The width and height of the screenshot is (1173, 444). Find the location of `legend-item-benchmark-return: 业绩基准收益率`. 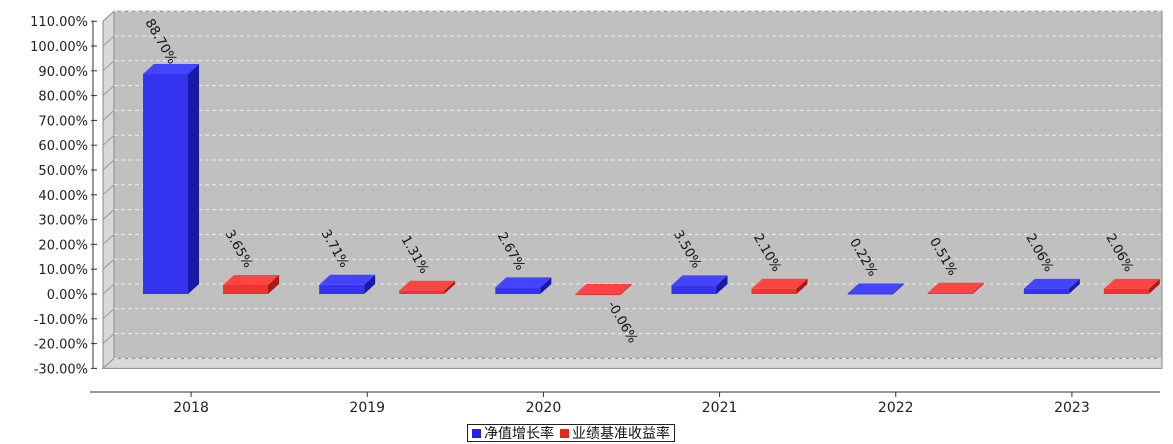

legend-item-benchmark-return: 业绩基准收益率 is located at coordinates (615, 433).